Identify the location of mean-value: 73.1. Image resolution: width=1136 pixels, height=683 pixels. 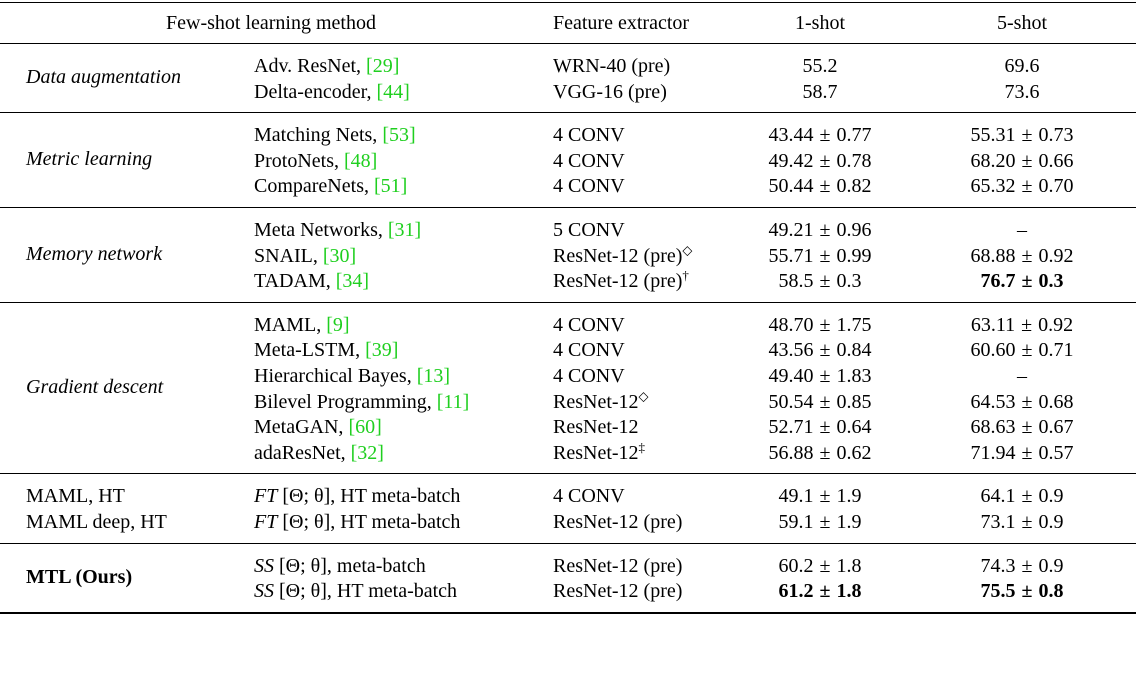
(998, 521).